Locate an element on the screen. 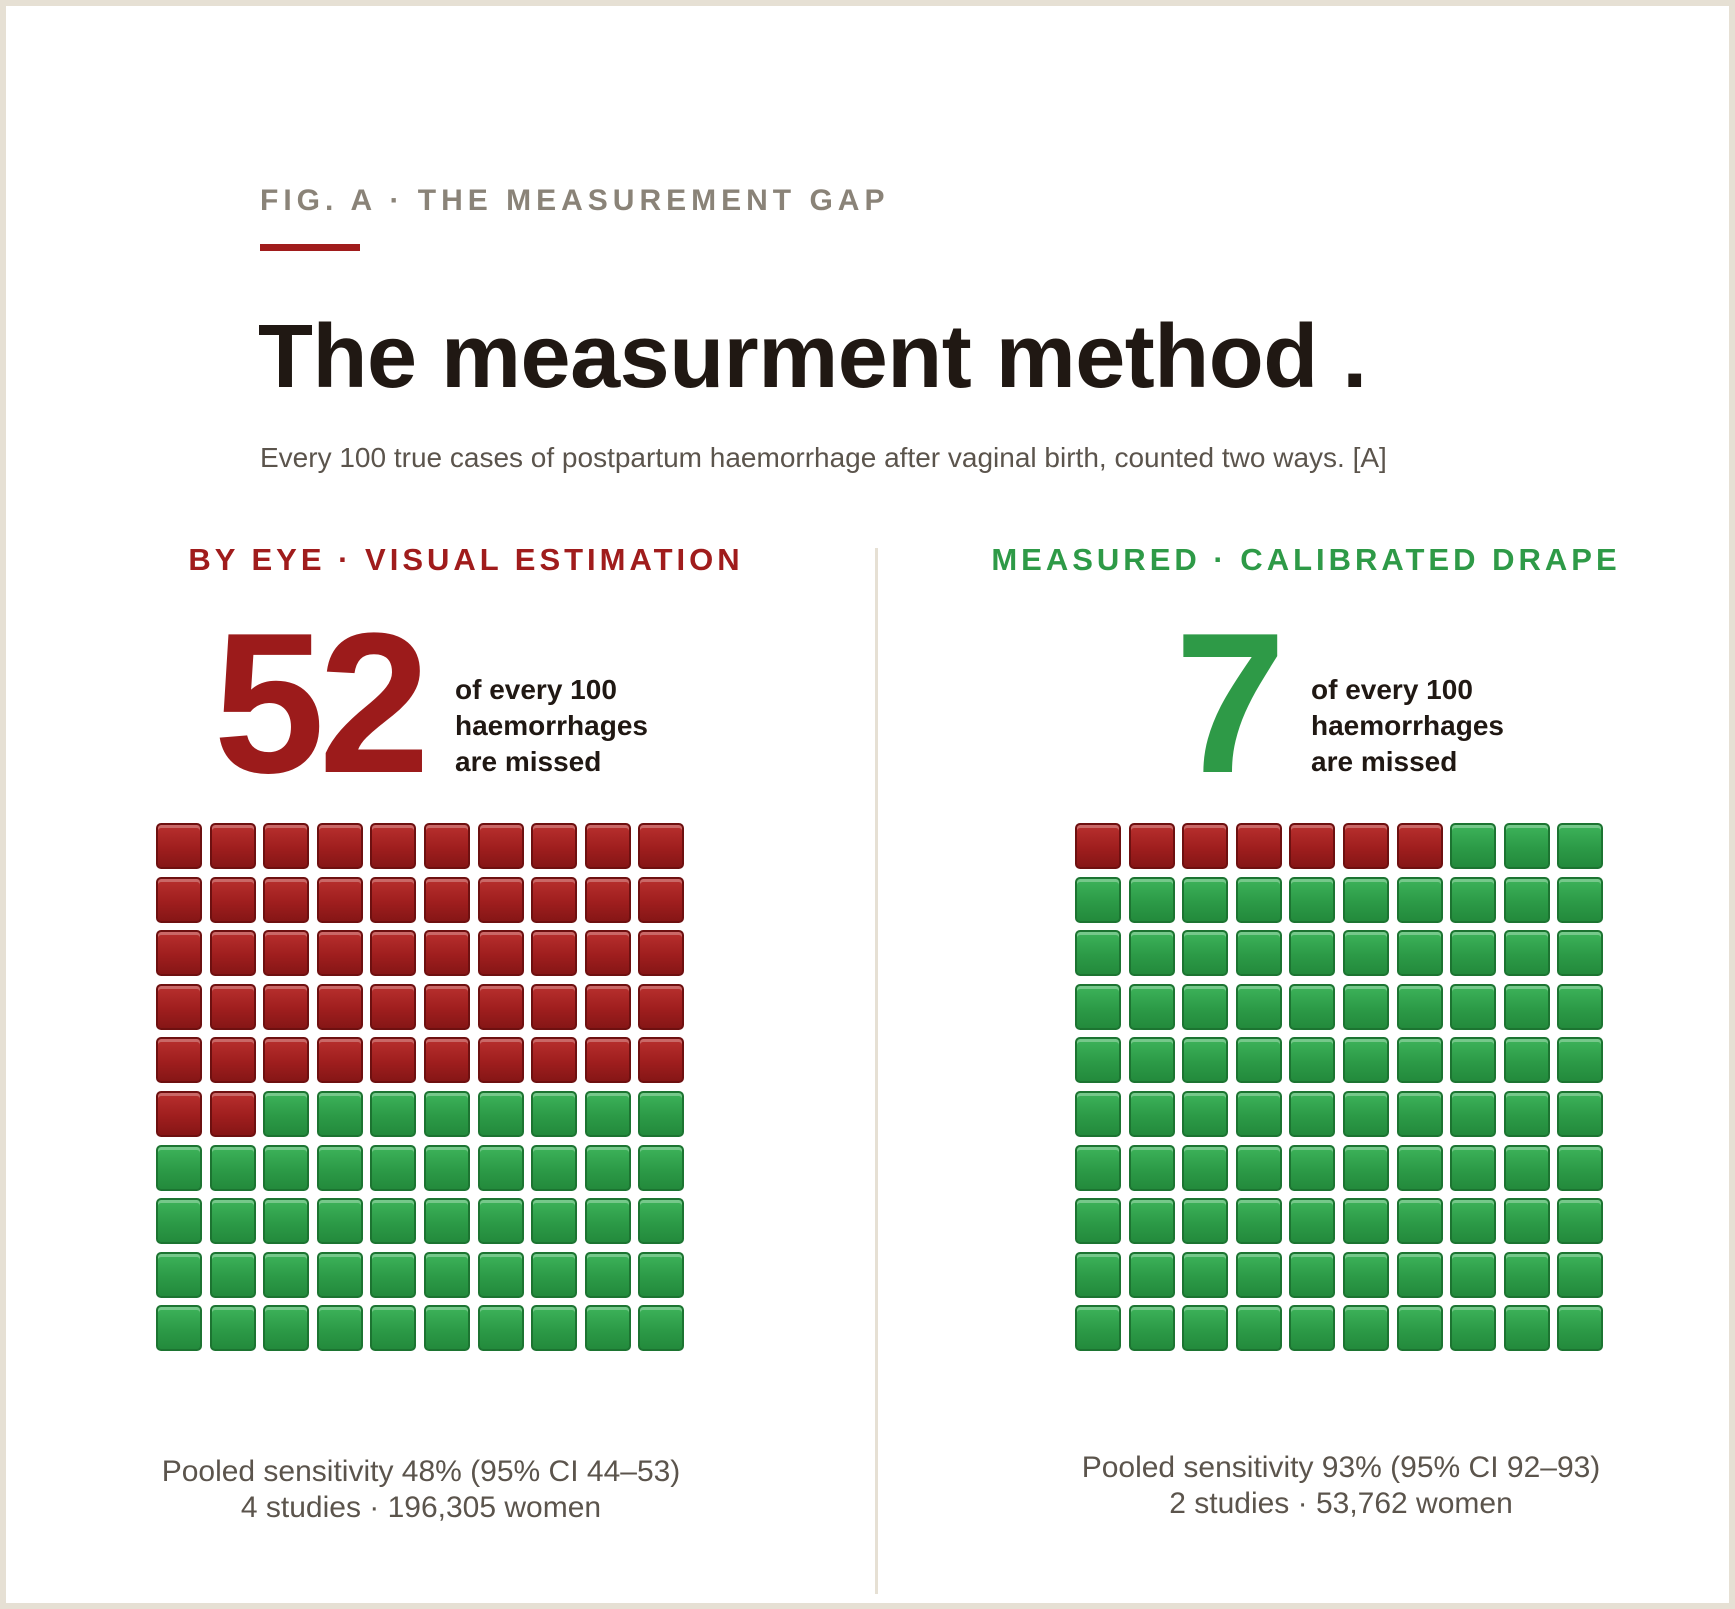  panel-label-visual-estimation: BY EYE · VISUAL ESTIMATION is located at coordinates (466, 559).